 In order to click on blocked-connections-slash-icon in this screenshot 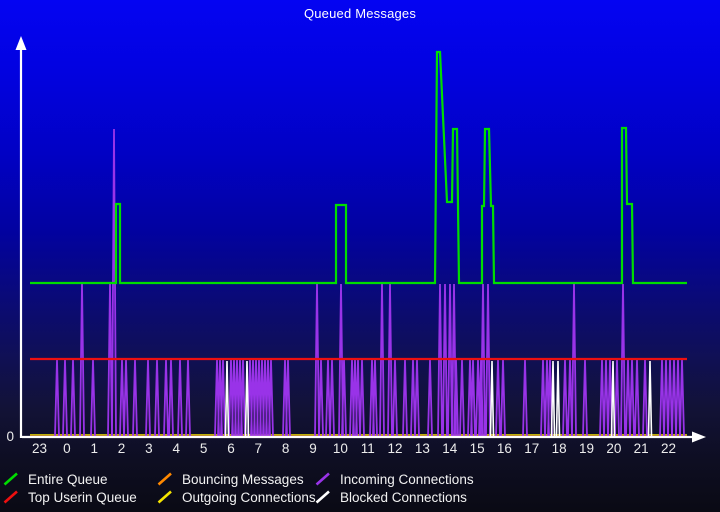, I will do `click(322, 497)`.